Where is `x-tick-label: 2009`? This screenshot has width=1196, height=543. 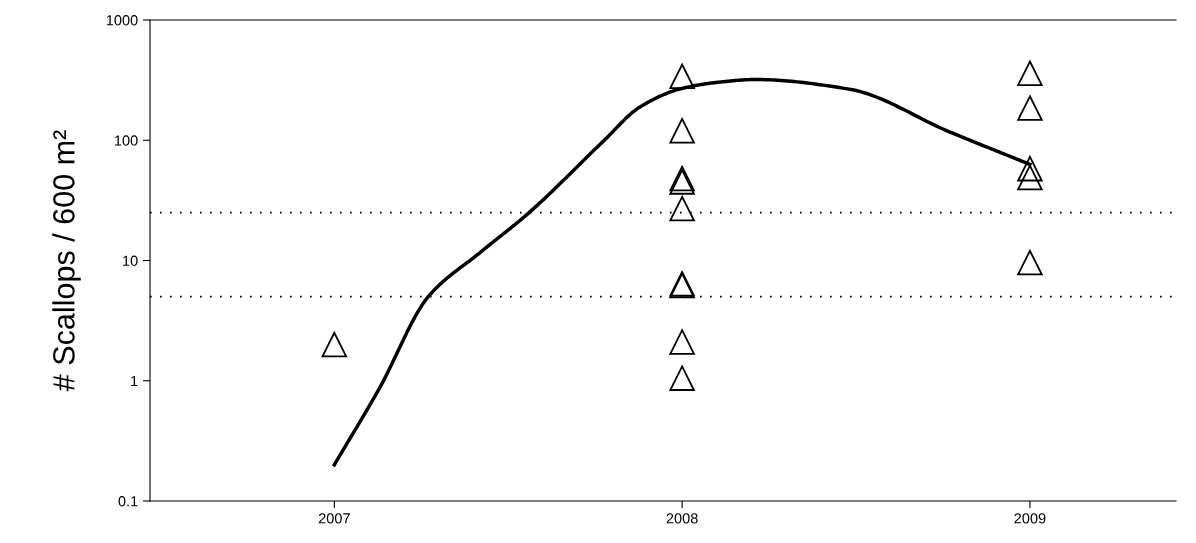 x-tick-label: 2009 is located at coordinates (1030, 518).